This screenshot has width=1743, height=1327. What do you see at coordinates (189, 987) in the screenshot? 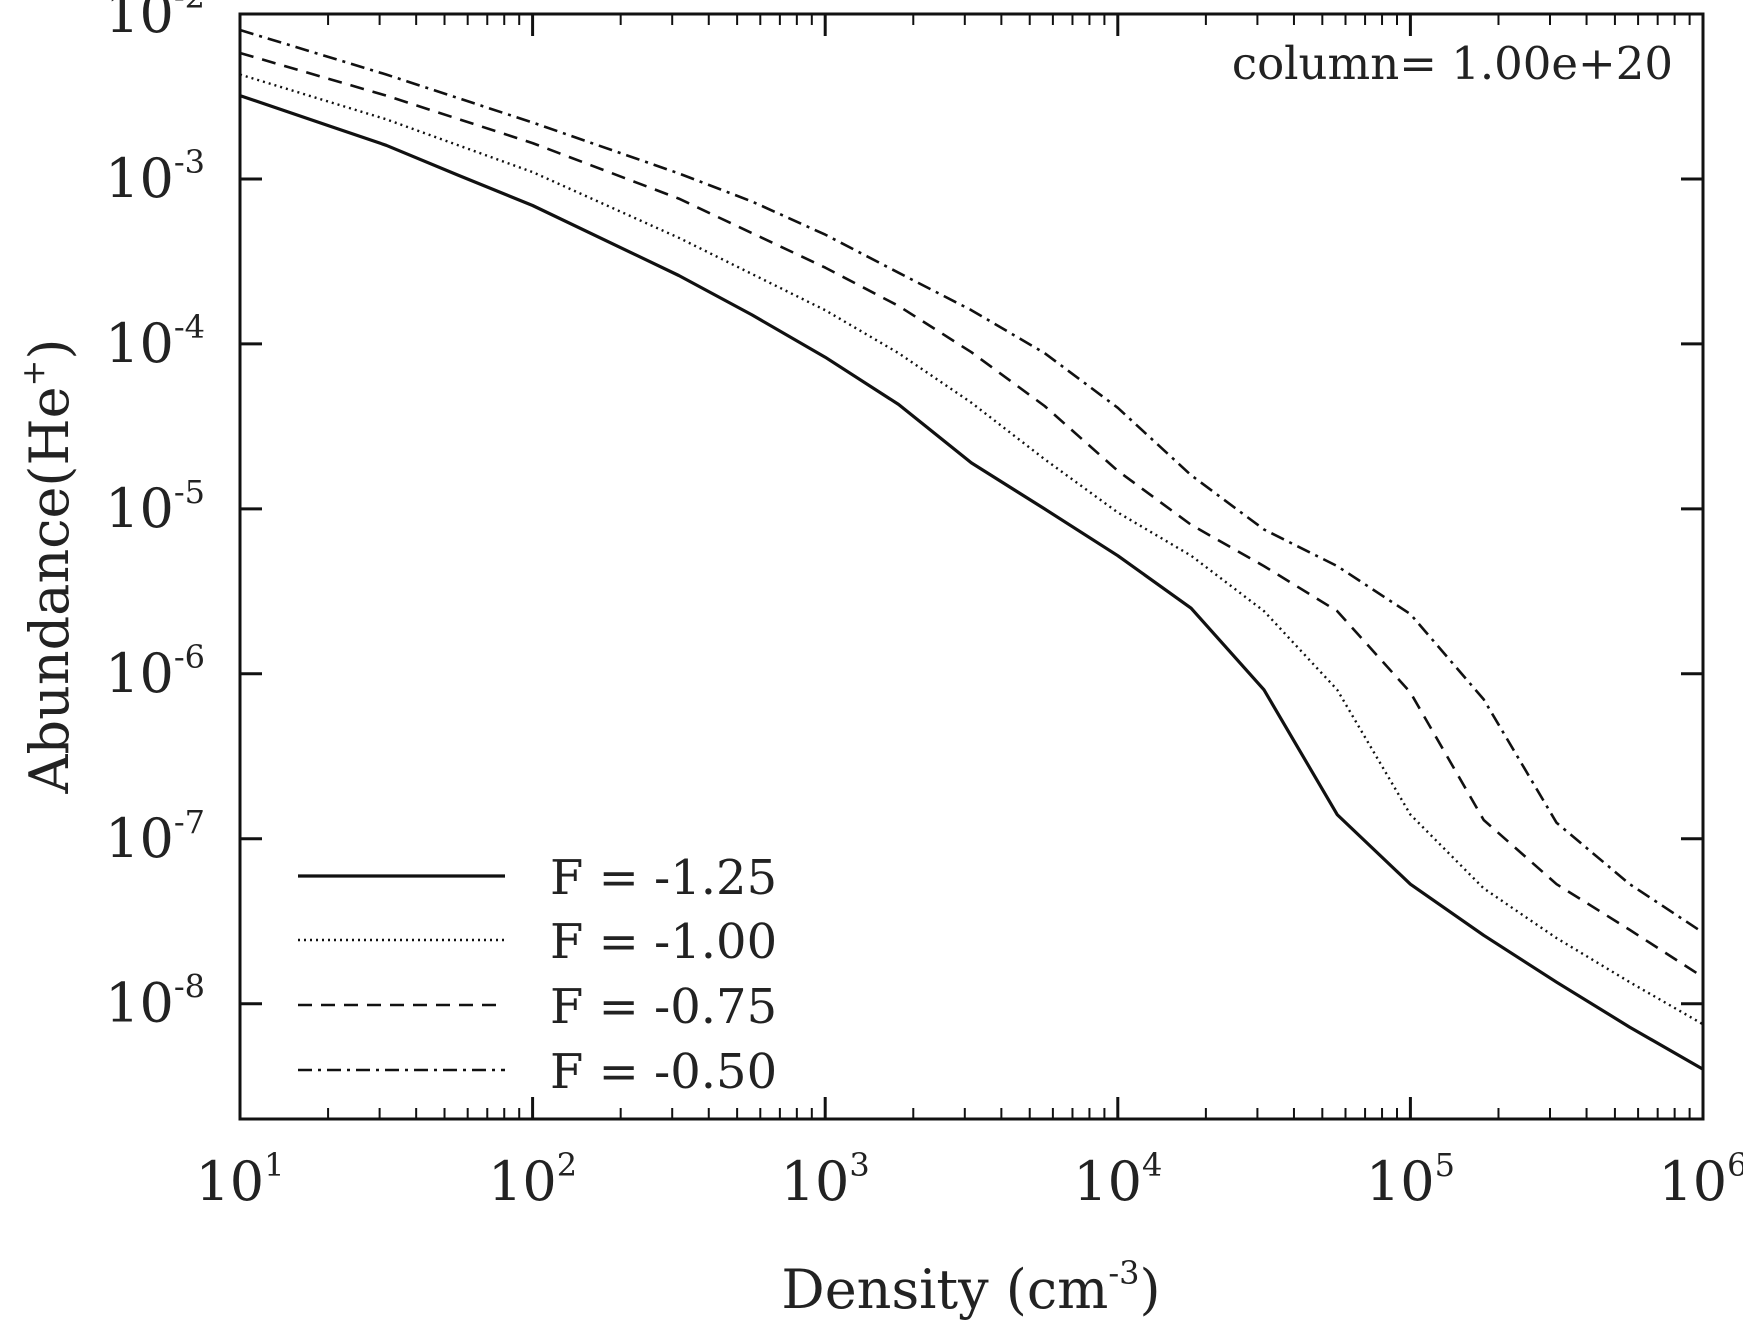
I see `y-tick-label-exp: -8` at bounding box center [189, 987].